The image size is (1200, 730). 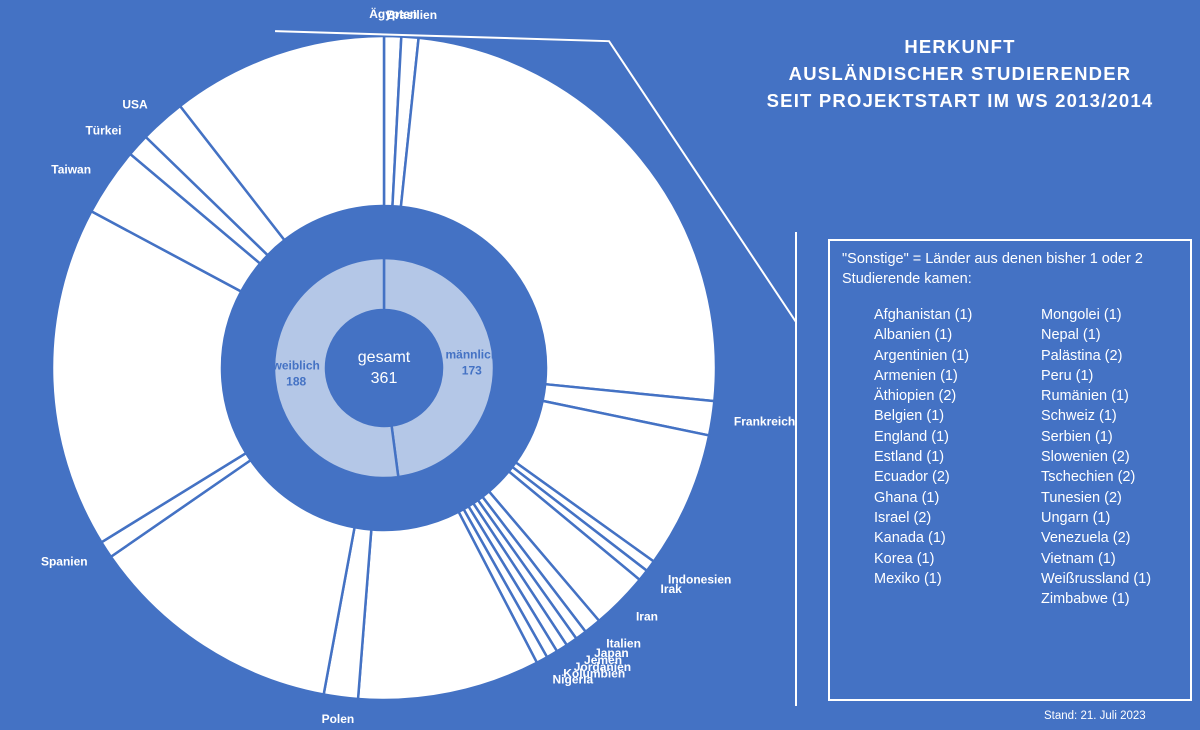 What do you see at coordinates (903, 517) in the screenshot?
I see `legend-item: Israel (2)` at bounding box center [903, 517].